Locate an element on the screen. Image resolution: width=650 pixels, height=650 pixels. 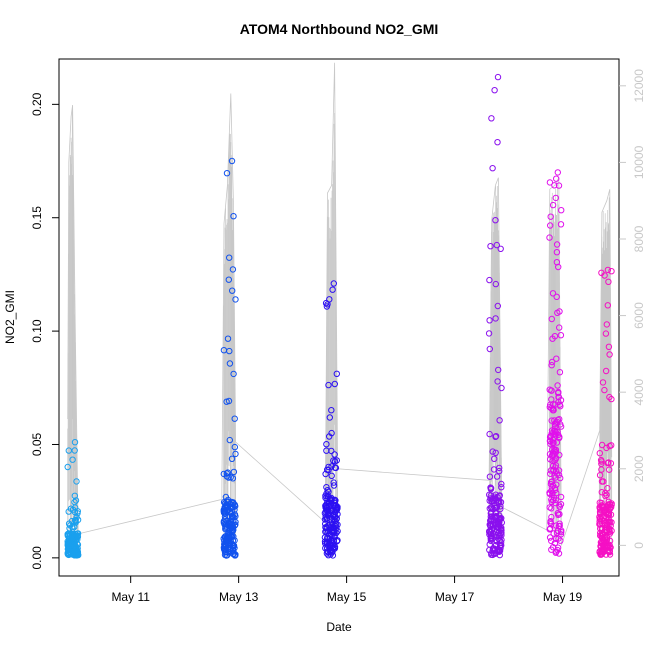
x-axis: May 11 May 13 May 15 May 17 May 19 is located at coordinates (347, 589).